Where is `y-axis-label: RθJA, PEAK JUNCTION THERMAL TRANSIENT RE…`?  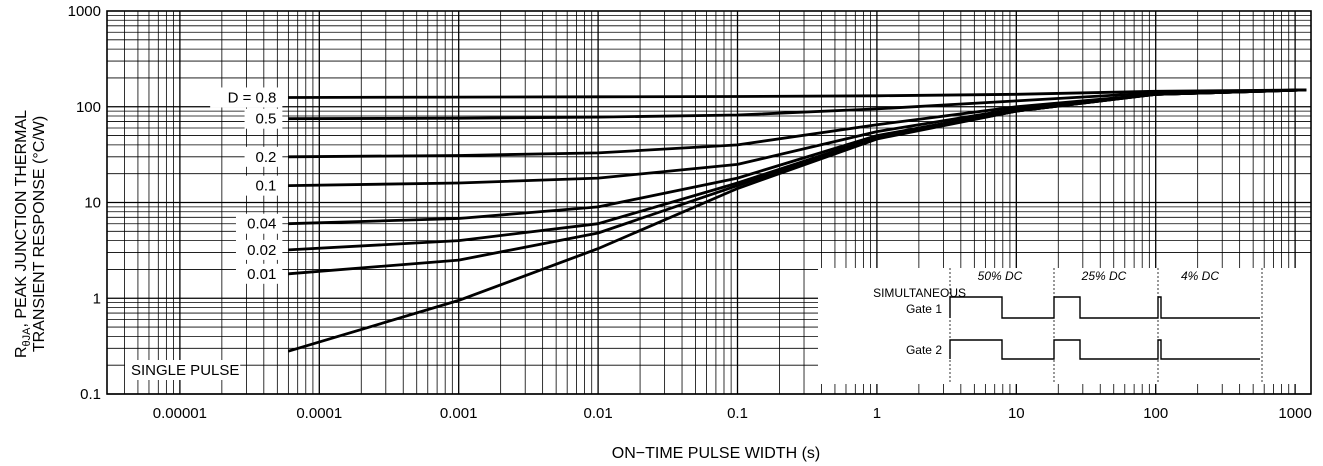
y-axis-label: RθJA, PEAK JUNCTION THERMAL TRANSIENT RE… is located at coordinates (30, 234).